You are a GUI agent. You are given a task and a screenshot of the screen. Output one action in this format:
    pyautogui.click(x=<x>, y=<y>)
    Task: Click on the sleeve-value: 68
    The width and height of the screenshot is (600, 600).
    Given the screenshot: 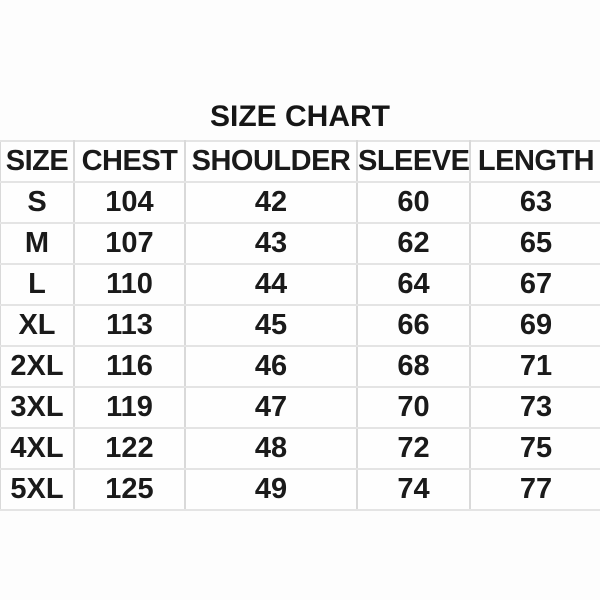 What is the action you would take?
    pyautogui.click(x=413, y=366)
    